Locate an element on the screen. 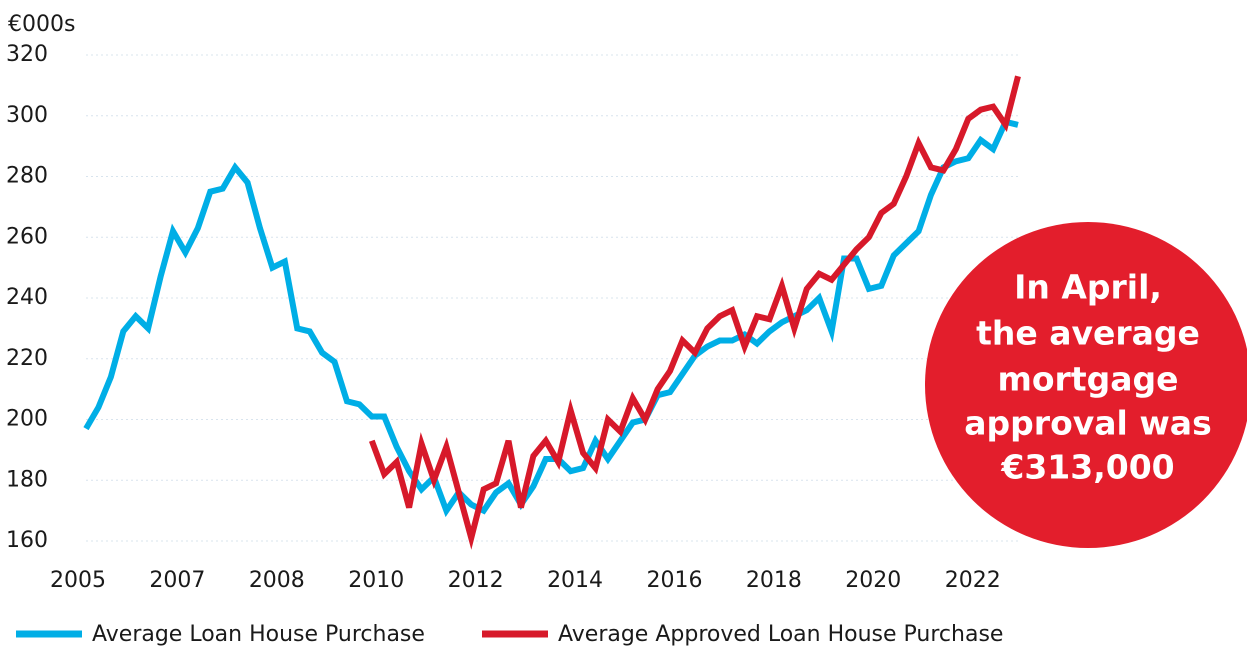 The image size is (1247, 648). y-unit: €000s is located at coordinates (41, 24).